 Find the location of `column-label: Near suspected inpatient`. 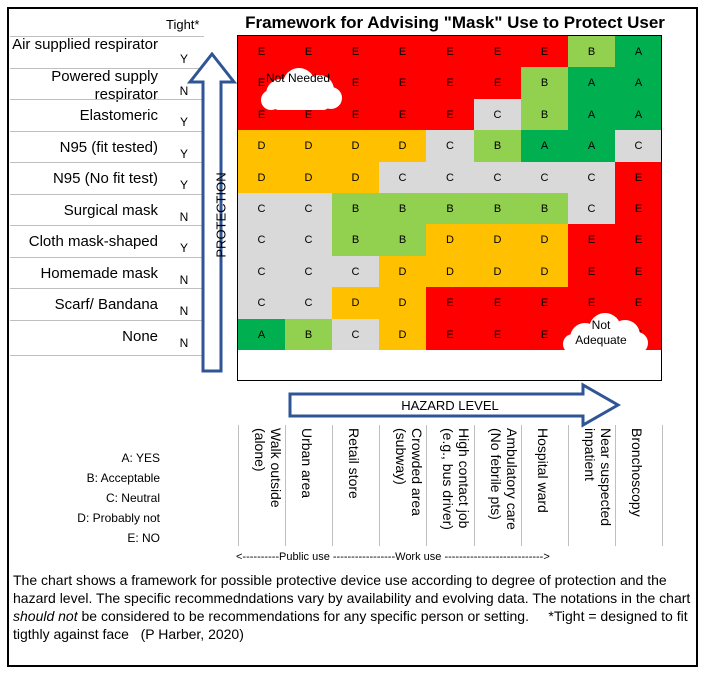

column-label: Near suspected inpatient is located at coordinates (597, 477).